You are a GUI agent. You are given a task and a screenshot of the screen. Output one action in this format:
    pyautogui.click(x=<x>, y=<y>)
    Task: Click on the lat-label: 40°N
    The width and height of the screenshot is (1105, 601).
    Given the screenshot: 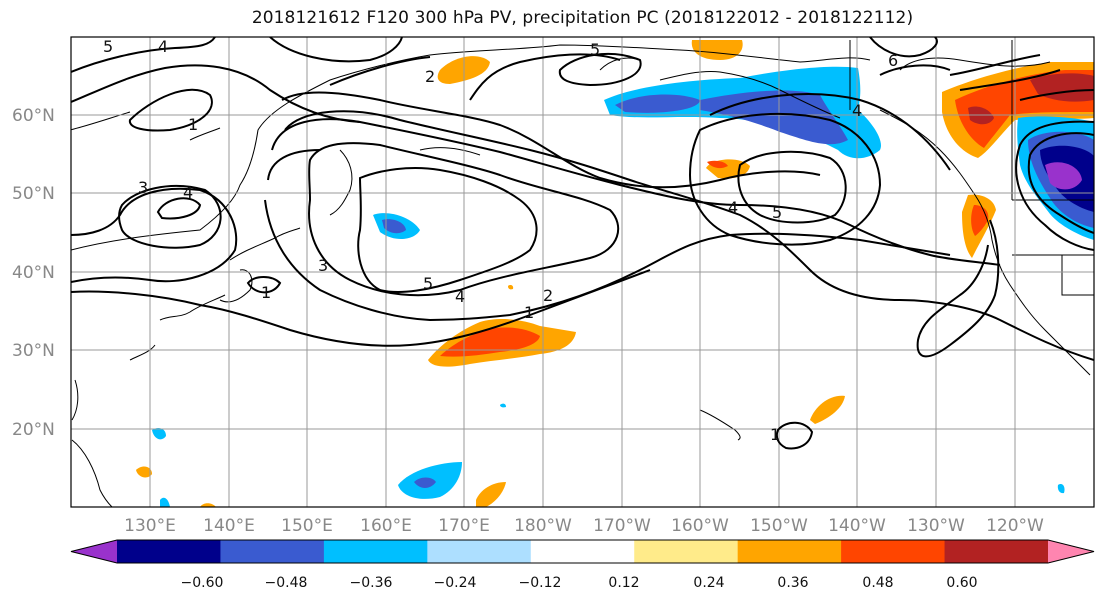 What is the action you would take?
    pyautogui.click(x=33, y=273)
    